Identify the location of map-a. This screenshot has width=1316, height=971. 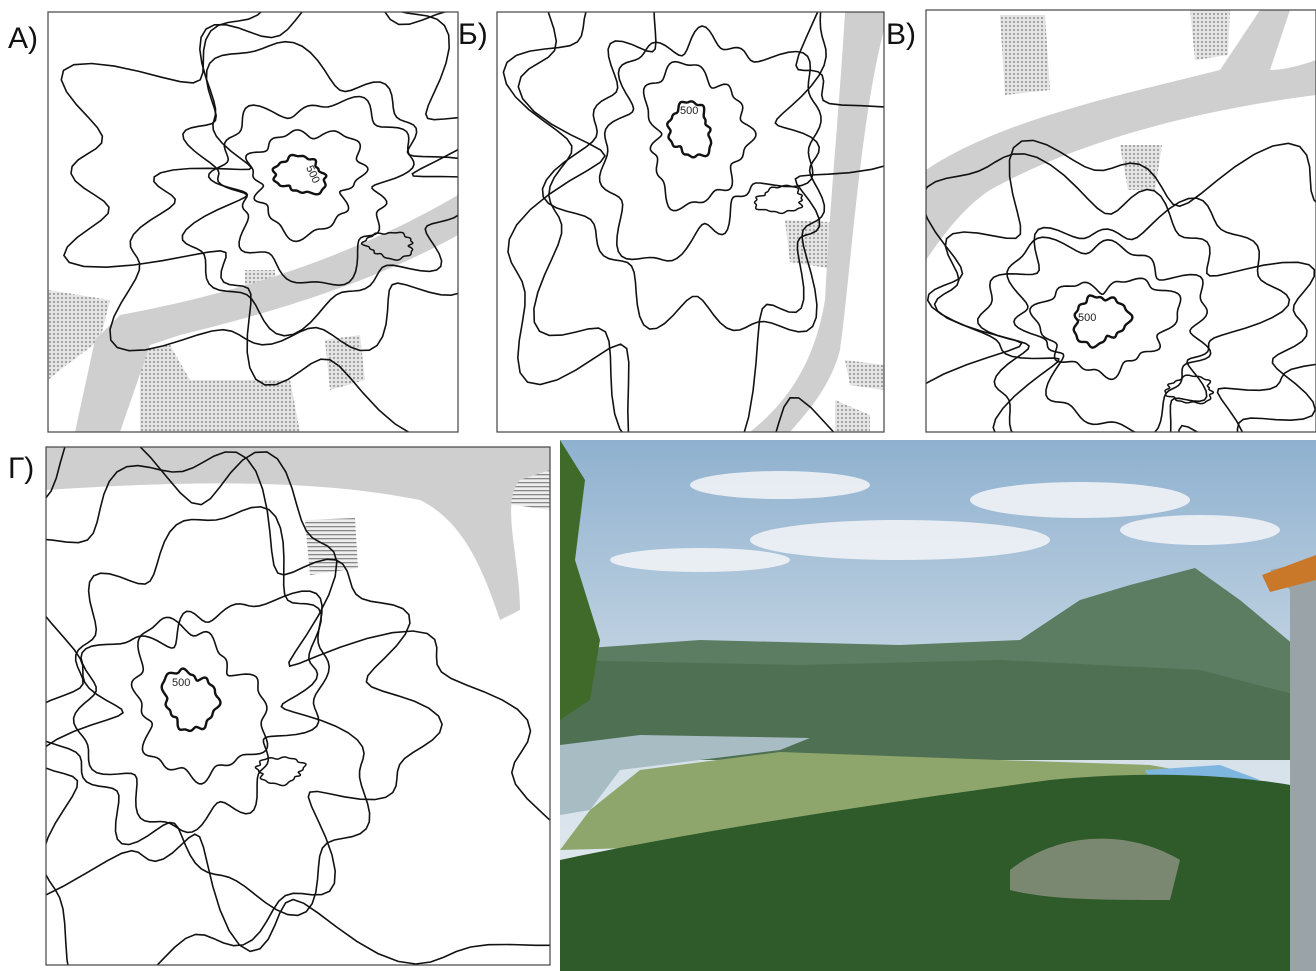
(253, 222).